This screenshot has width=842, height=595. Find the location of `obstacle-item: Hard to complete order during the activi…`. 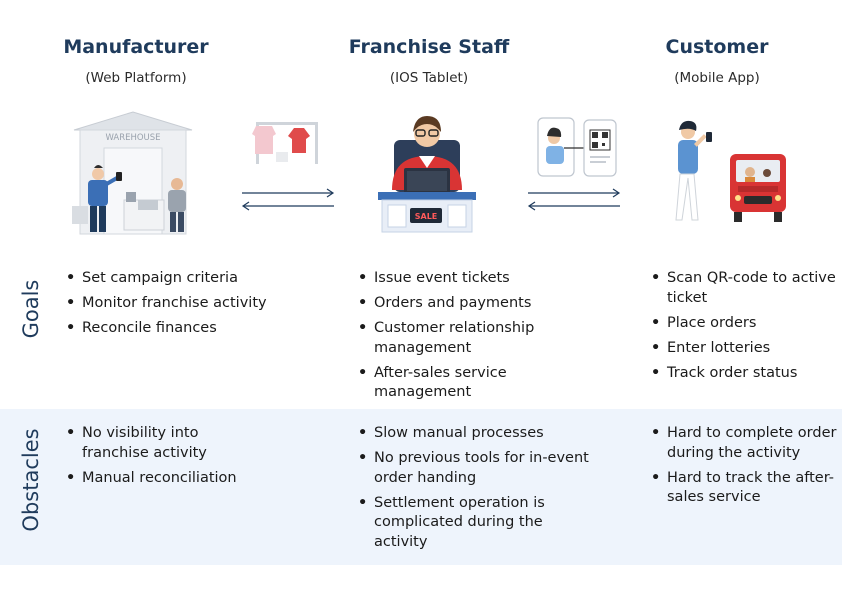

obstacle-item: Hard to complete order during the activi… is located at coordinates (744, 443).